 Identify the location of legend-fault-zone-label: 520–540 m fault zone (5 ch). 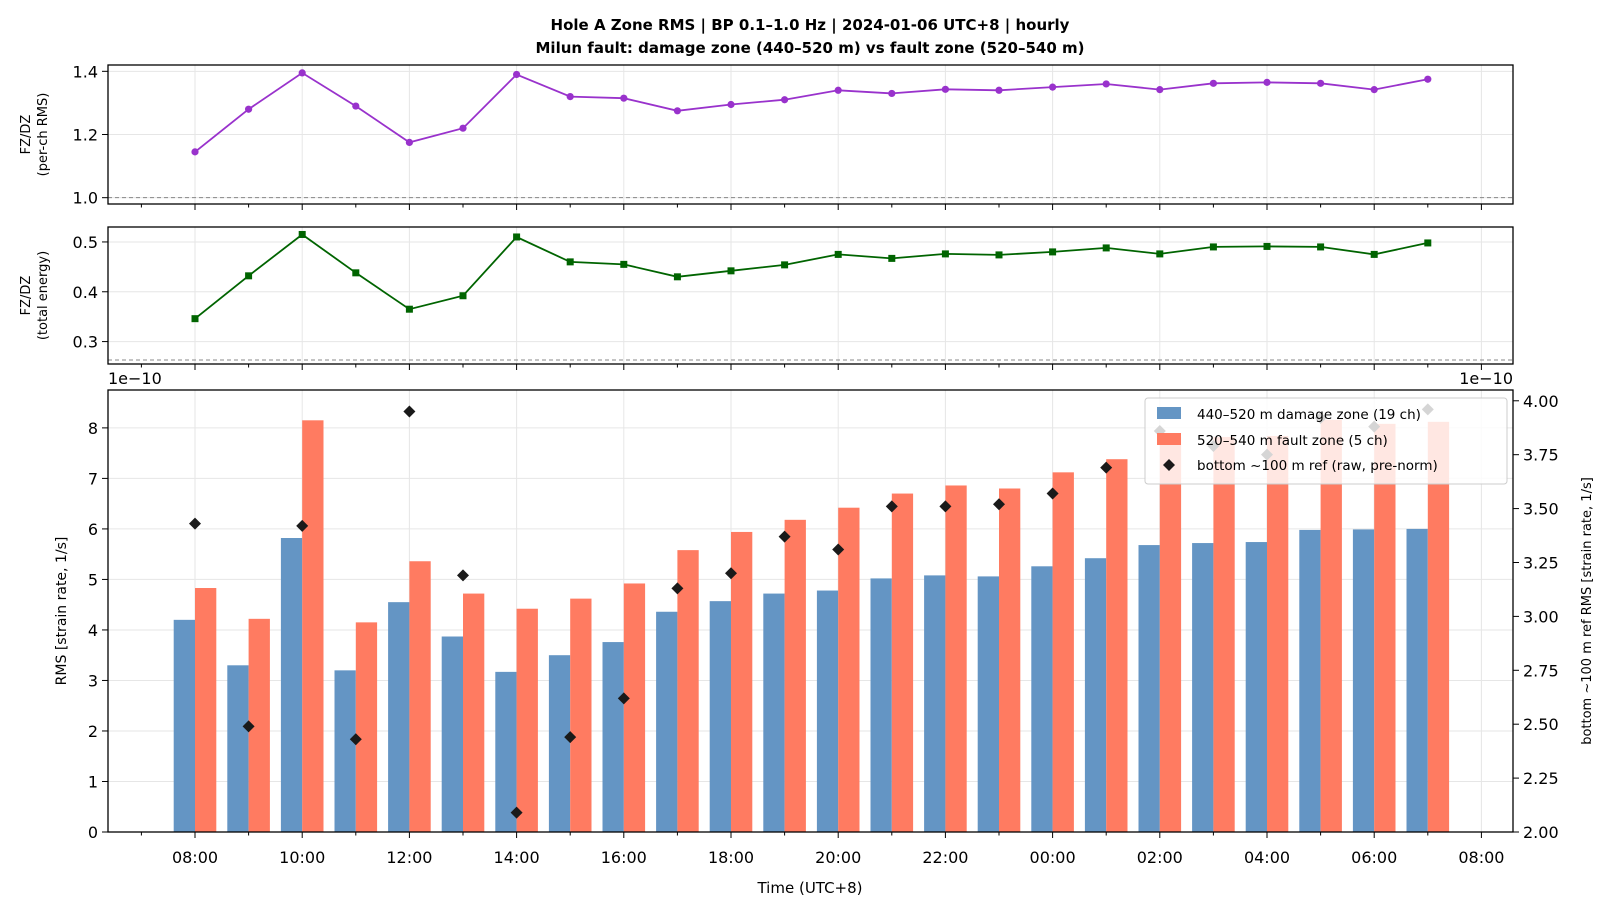
(1292, 441).